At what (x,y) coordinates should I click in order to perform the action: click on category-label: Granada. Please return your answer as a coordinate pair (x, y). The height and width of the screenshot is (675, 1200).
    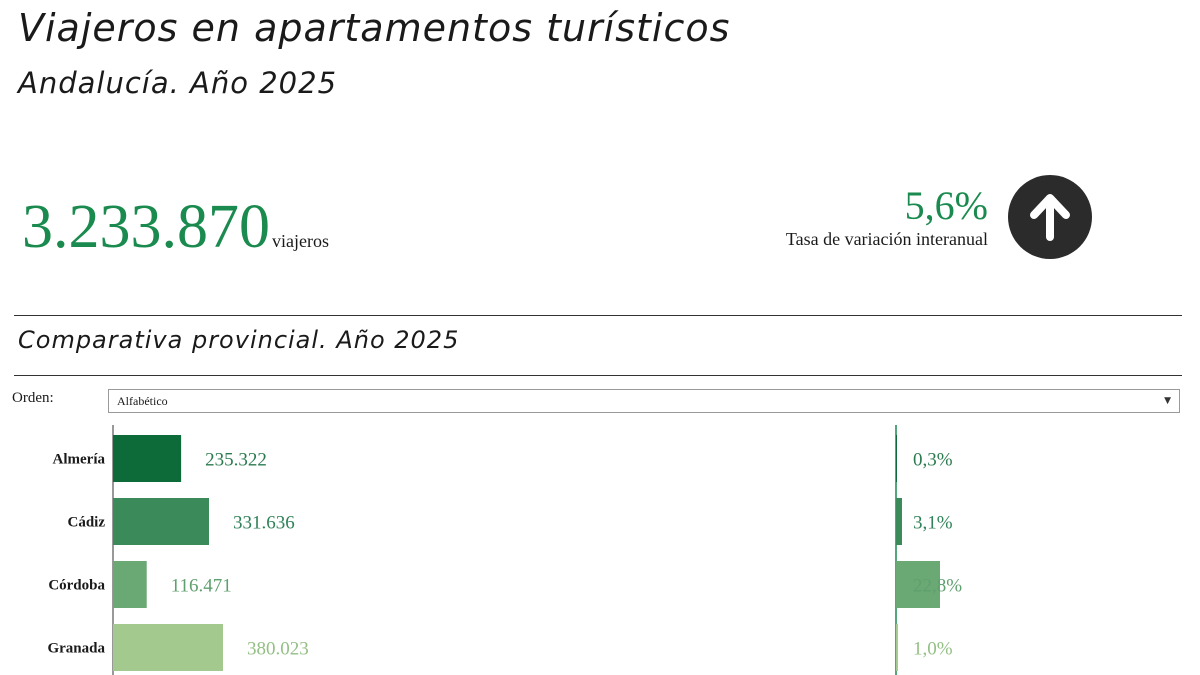
    Looking at the image, I should click on (76, 649).